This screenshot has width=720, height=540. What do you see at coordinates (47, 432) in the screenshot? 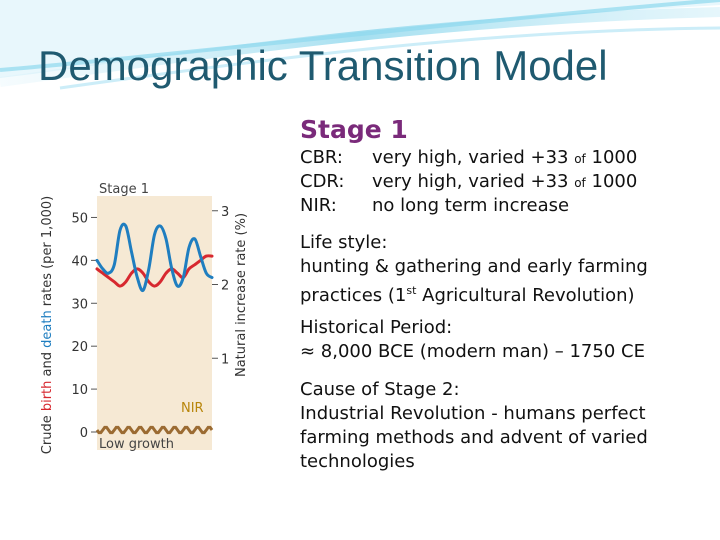
I see `left-axis-title-part-1: Crude` at bounding box center [47, 432].